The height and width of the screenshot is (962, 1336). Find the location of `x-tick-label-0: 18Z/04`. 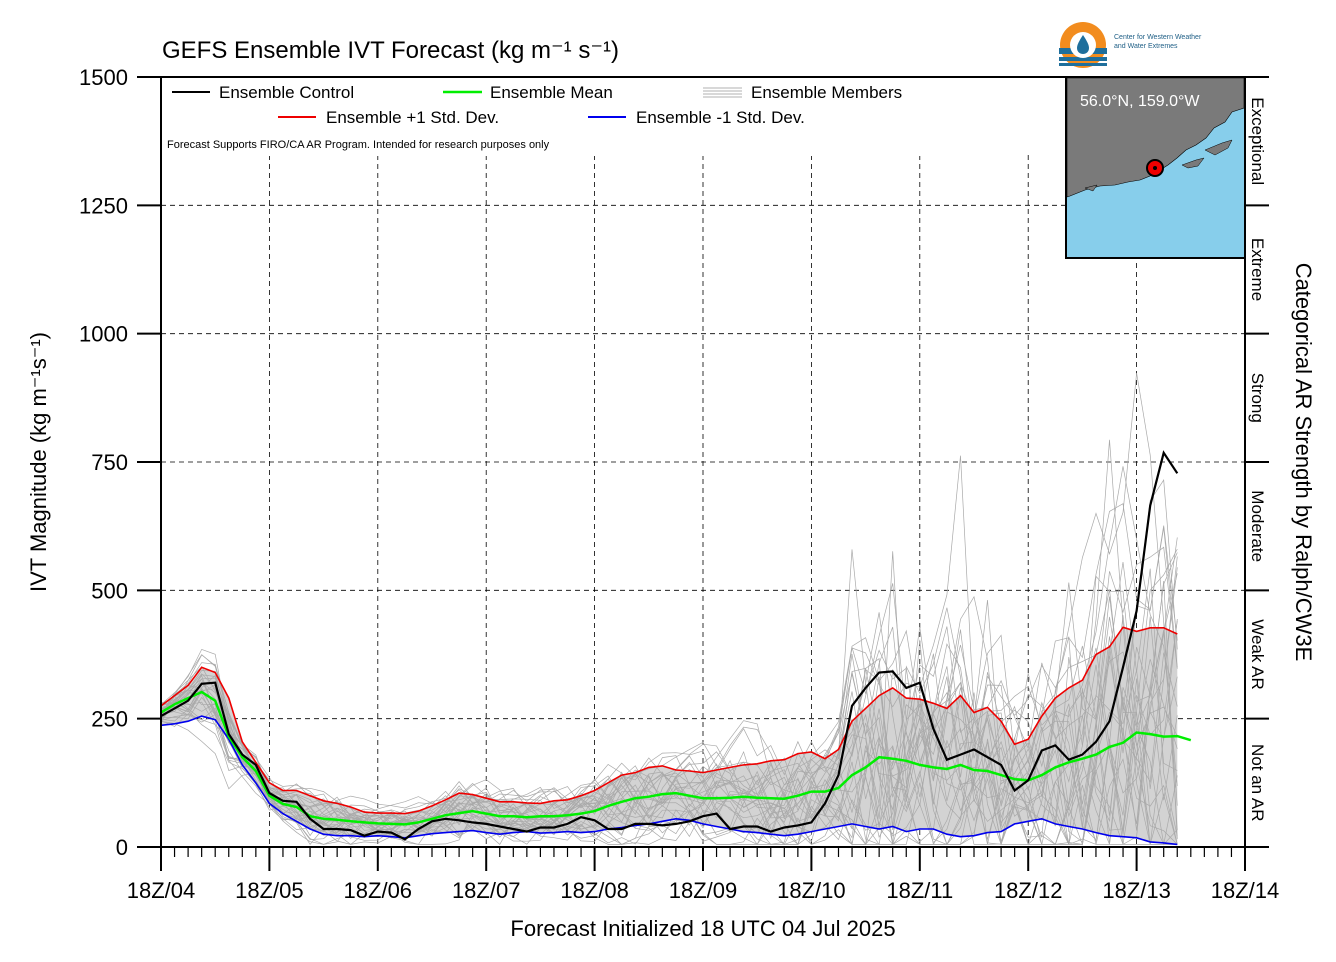

x-tick-label-0: 18Z/04 is located at coordinates (161, 890).